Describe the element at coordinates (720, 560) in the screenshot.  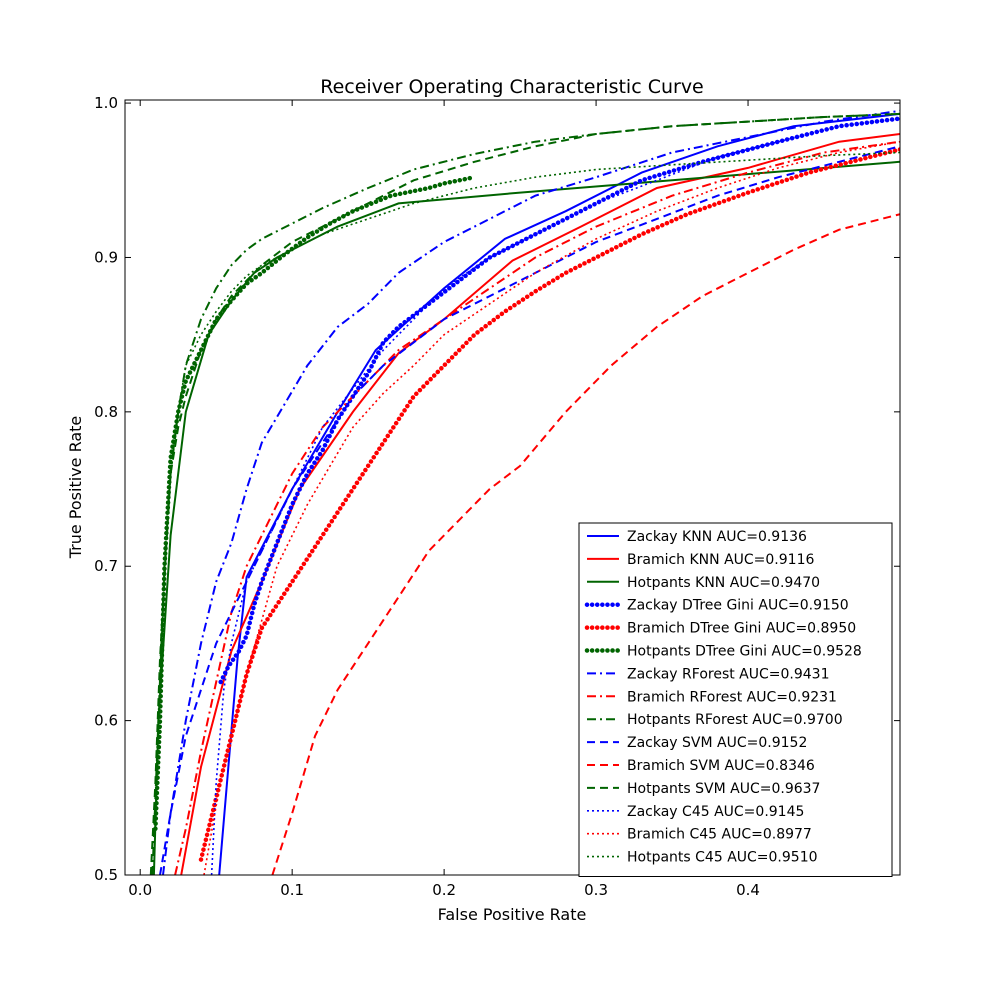
I see `legend-label-bramich-knn: Bramich KNN AUC=0.9116` at that location.